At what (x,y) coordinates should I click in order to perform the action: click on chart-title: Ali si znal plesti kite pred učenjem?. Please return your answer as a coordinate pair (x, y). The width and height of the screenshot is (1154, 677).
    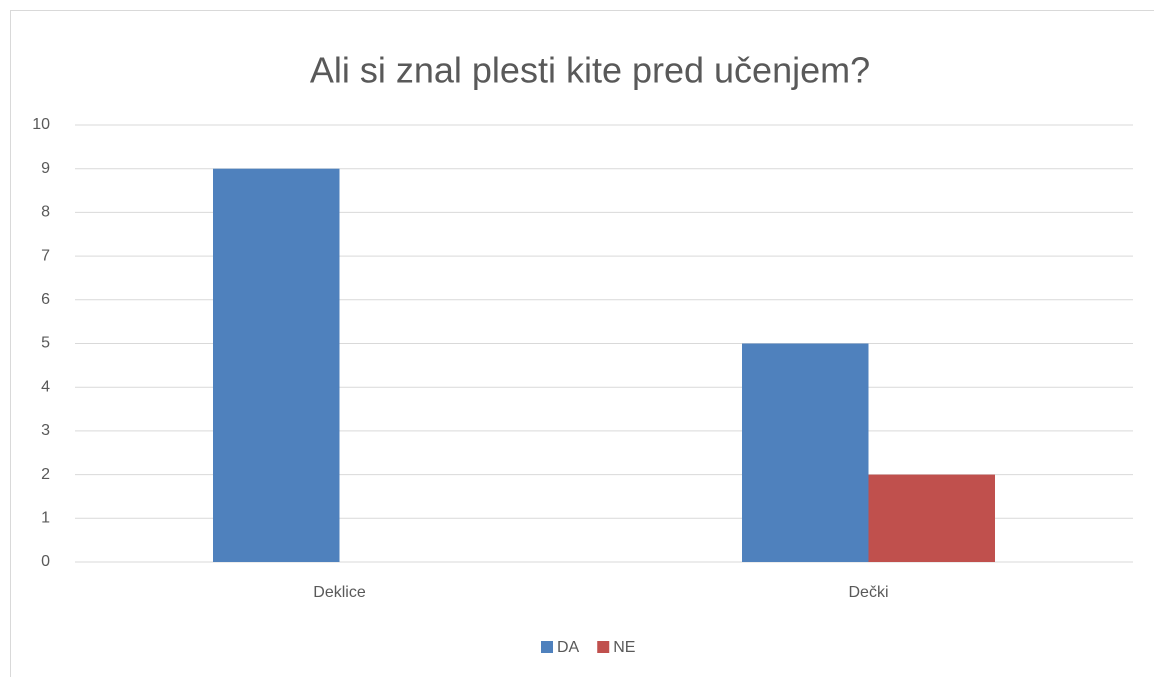
    Looking at the image, I should click on (590, 70).